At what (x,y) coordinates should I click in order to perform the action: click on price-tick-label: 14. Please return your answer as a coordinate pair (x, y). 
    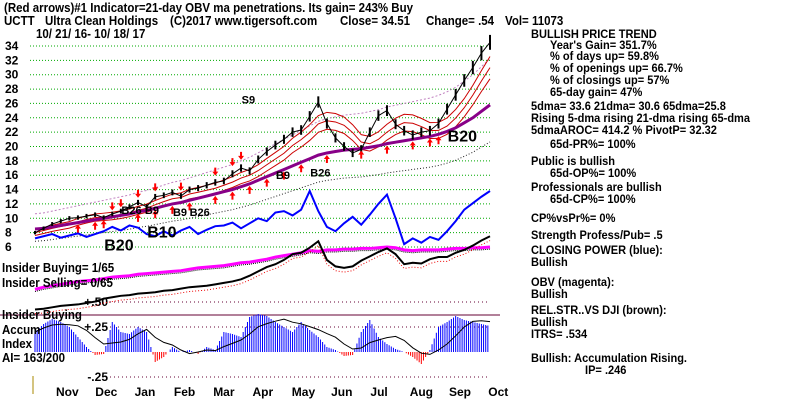
    Looking at the image, I should click on (12, 190).